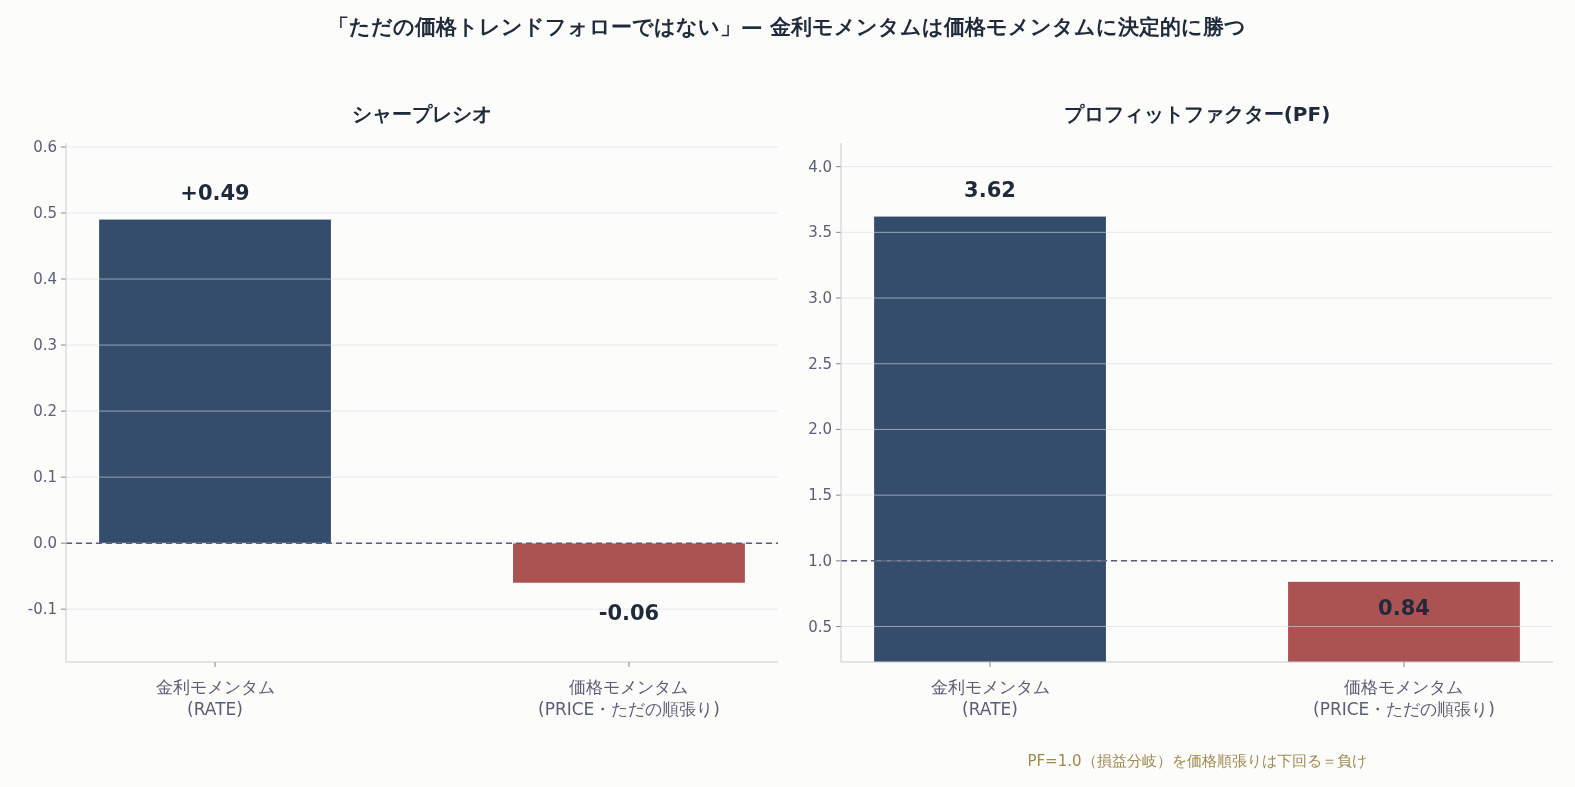 The height and width of the screenshot is (787, 1575). What do you see at coordinates (45, 279) in the screenshot?
I see `y-tick-label: 0.4` at bounding box center [45, 279].